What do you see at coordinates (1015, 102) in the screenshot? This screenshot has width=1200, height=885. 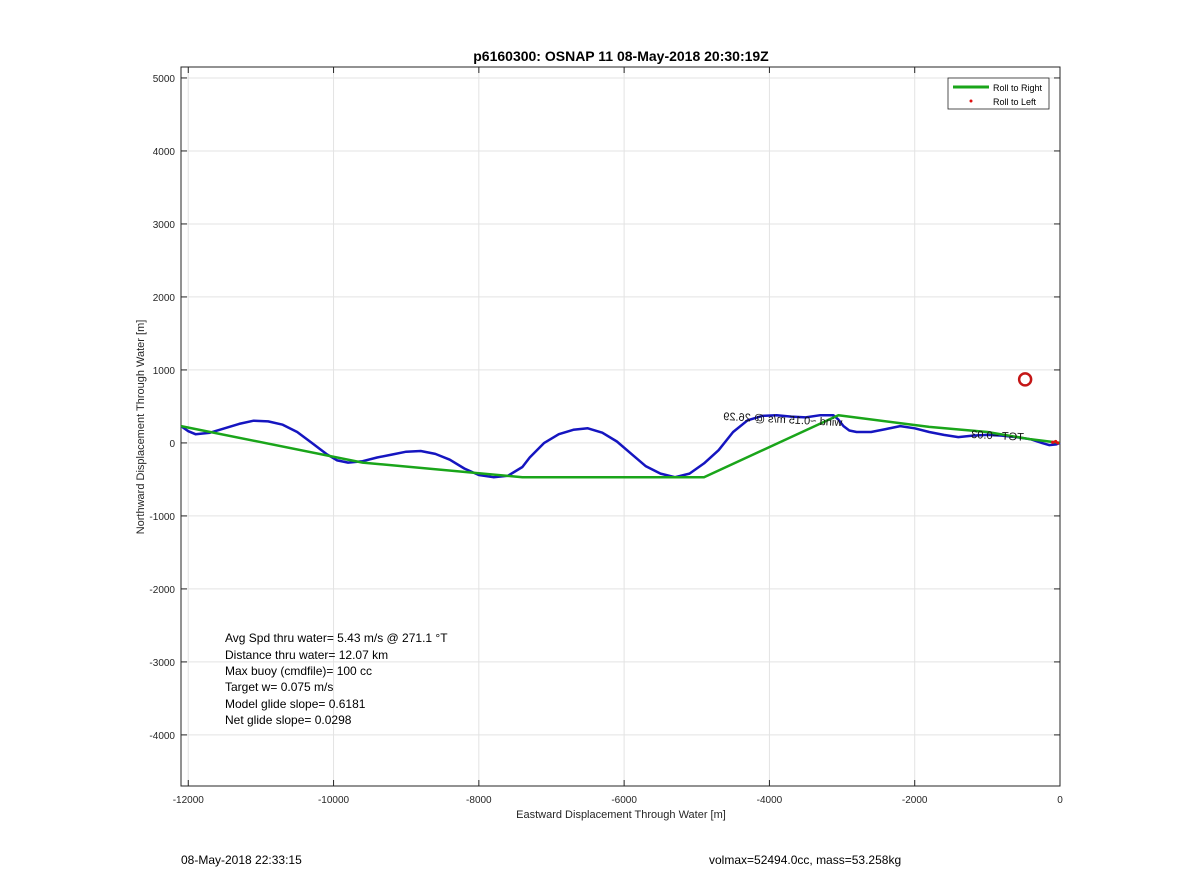 I see `legend-label-roll-left: Roll to Left` at bounding box center [1015, 102].